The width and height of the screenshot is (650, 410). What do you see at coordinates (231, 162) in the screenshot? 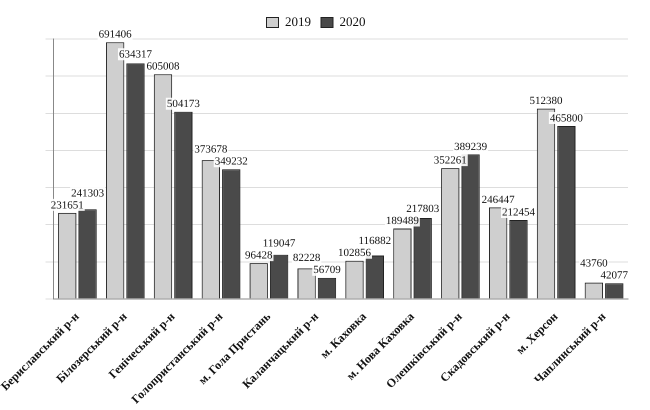
I see `data-label: 349232` at bounding box center [231, 162].